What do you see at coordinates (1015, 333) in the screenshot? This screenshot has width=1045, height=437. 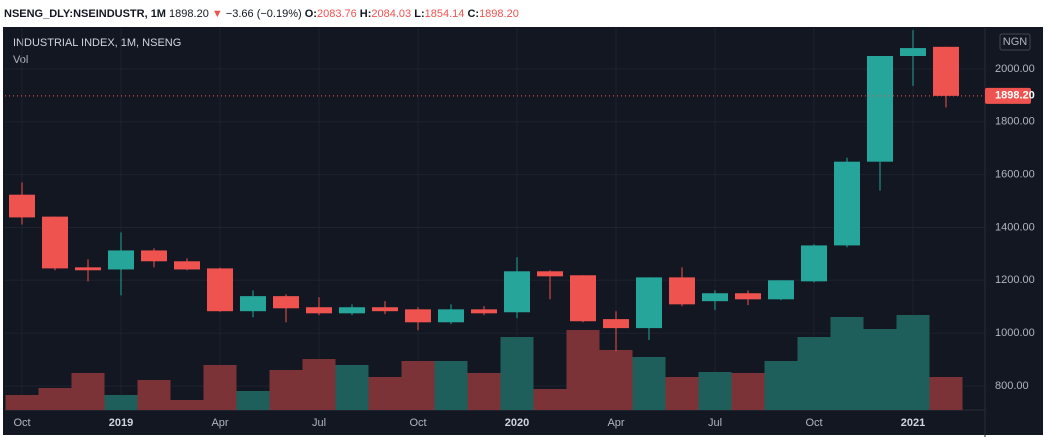 I see `y-tick-label: 1000.00` at bounding box center [1015, 333].